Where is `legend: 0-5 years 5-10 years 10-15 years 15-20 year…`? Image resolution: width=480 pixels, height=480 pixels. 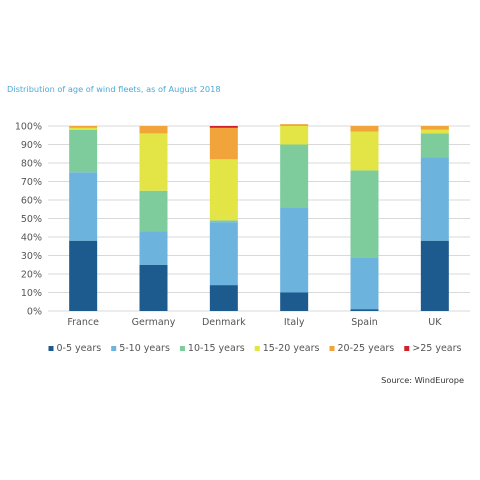 legend: 0-5 years 5-10 years 10-15 years 15-20 year… is located at coordinates (255, 348).